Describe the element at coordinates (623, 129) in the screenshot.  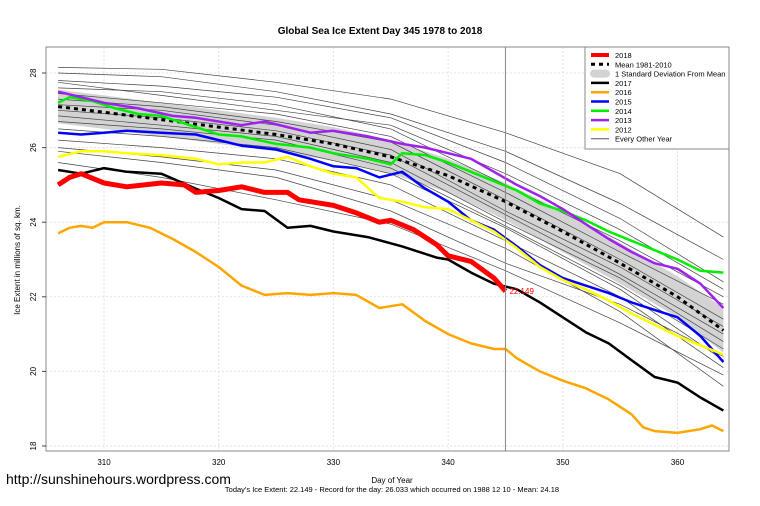
I see `legend-label: 2012` at that location.